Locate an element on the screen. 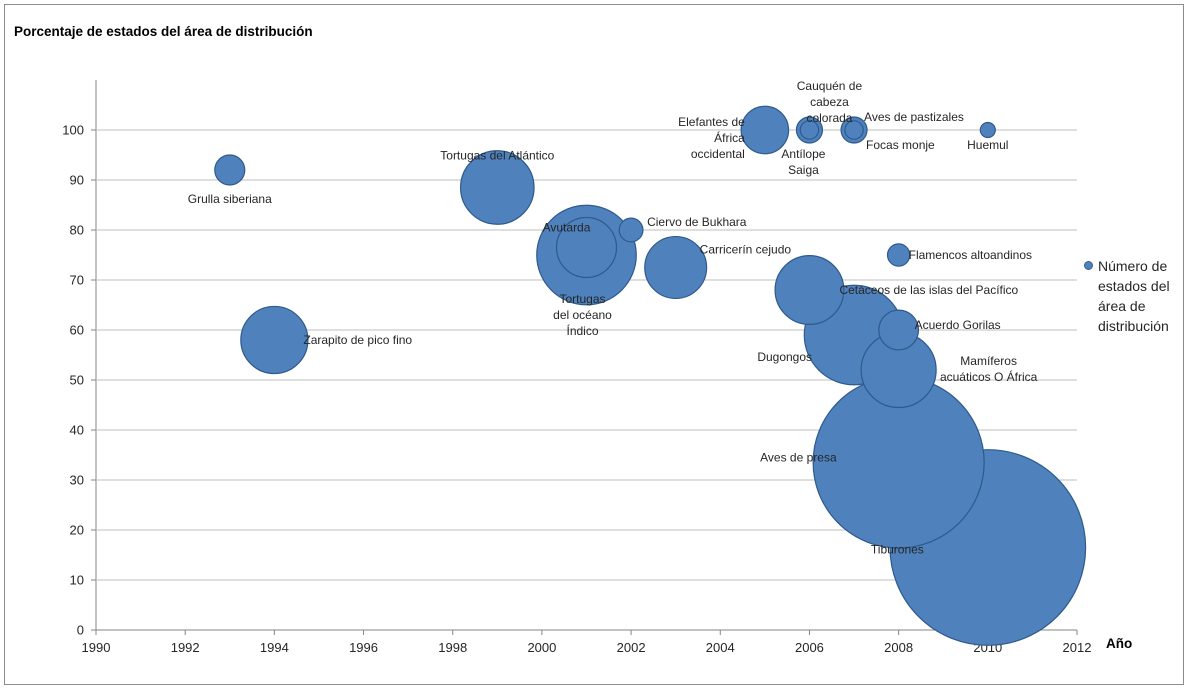  x-tick-label: 1994 is located at coordinates (274, 647).